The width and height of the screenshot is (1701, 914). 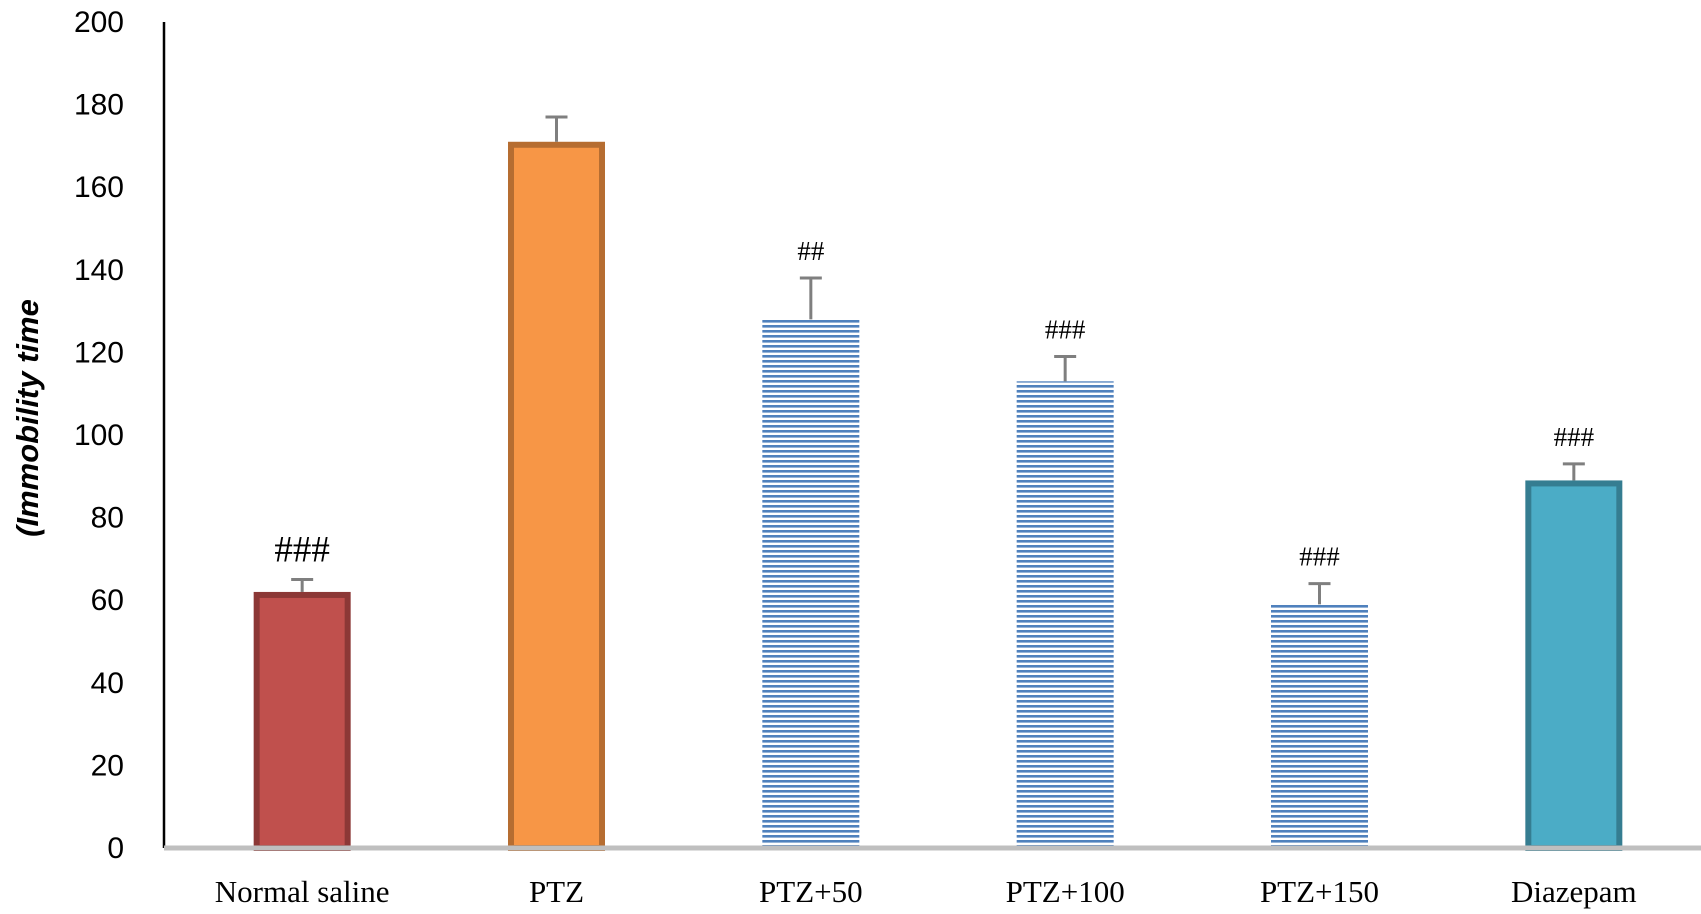 What do you see at coordinates (27, 418) in the screenshot?
I see `y-axis-title: (Immobility time` at bounding box center [27, 418].